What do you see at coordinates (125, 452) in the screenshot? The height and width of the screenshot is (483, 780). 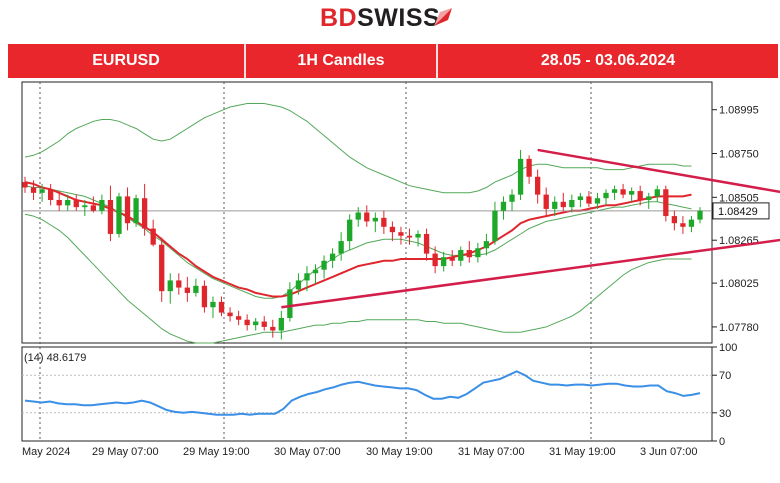 I see `x-tick-label: 29 May 07:00` at bounding box center [125, 452].